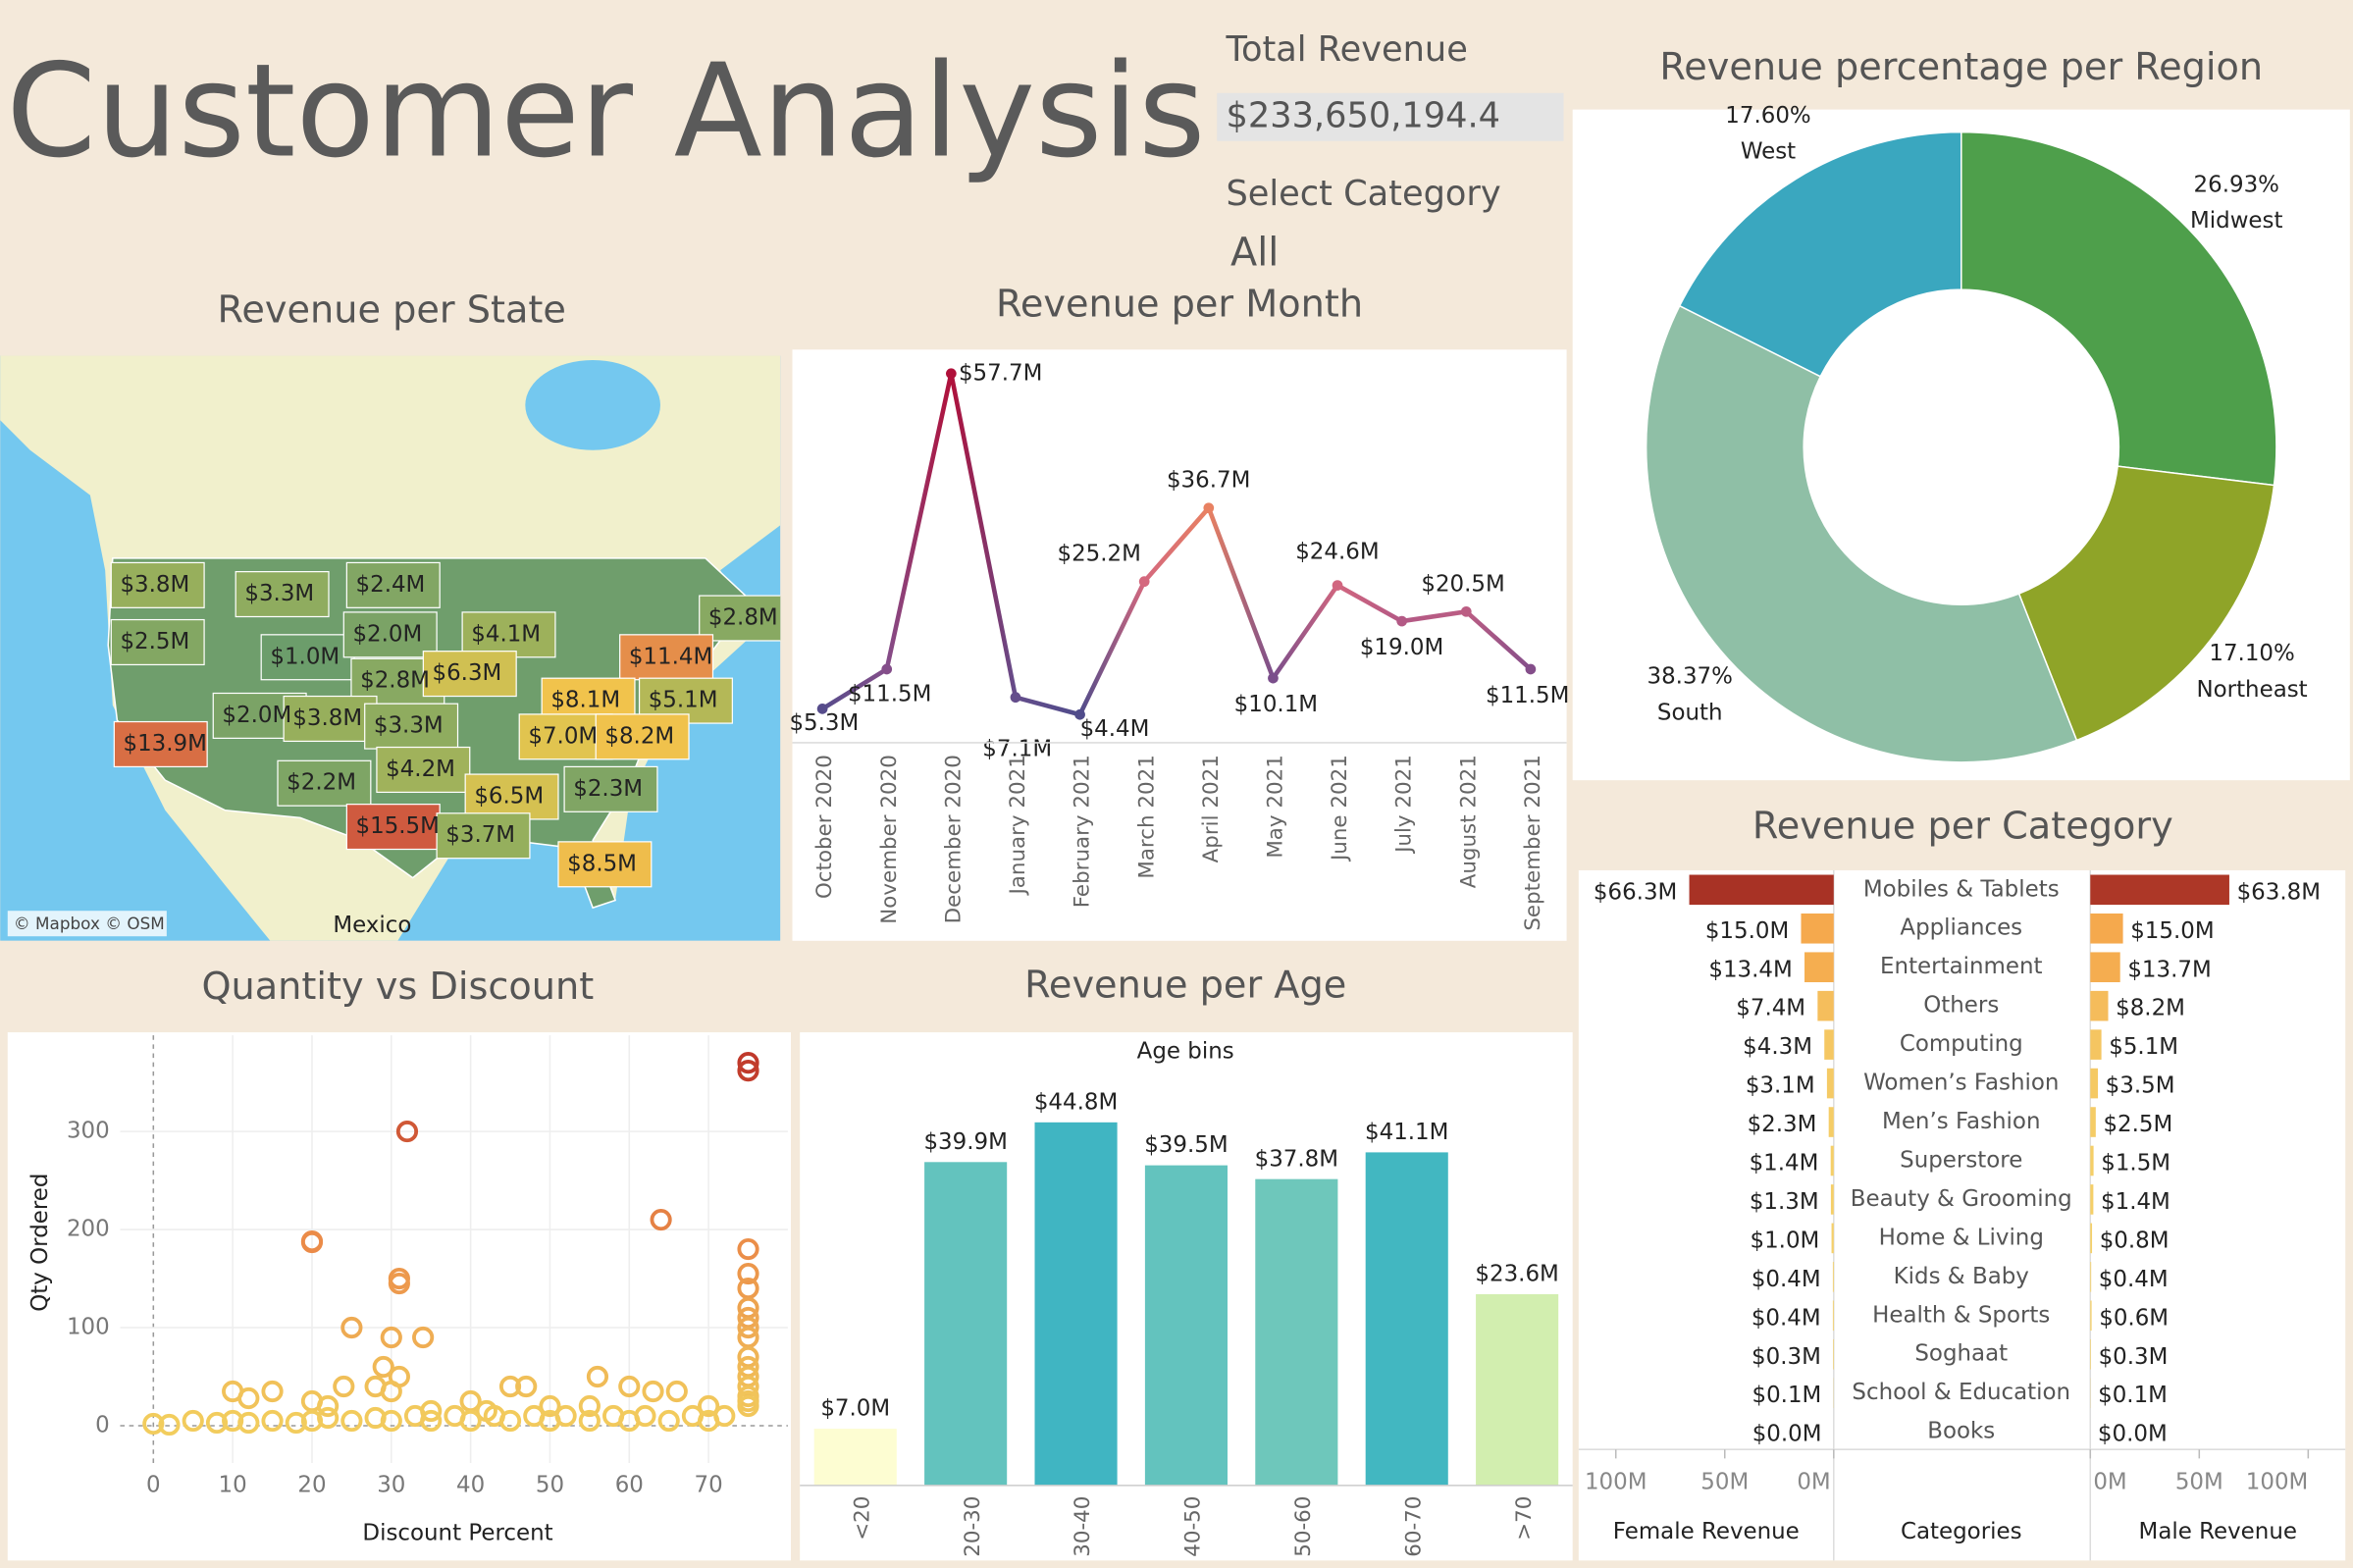 Image resolution: width=2353 pixels, height=1568 pixels. I want to click on x-tick-label: May 2021, so click(1275, 806).